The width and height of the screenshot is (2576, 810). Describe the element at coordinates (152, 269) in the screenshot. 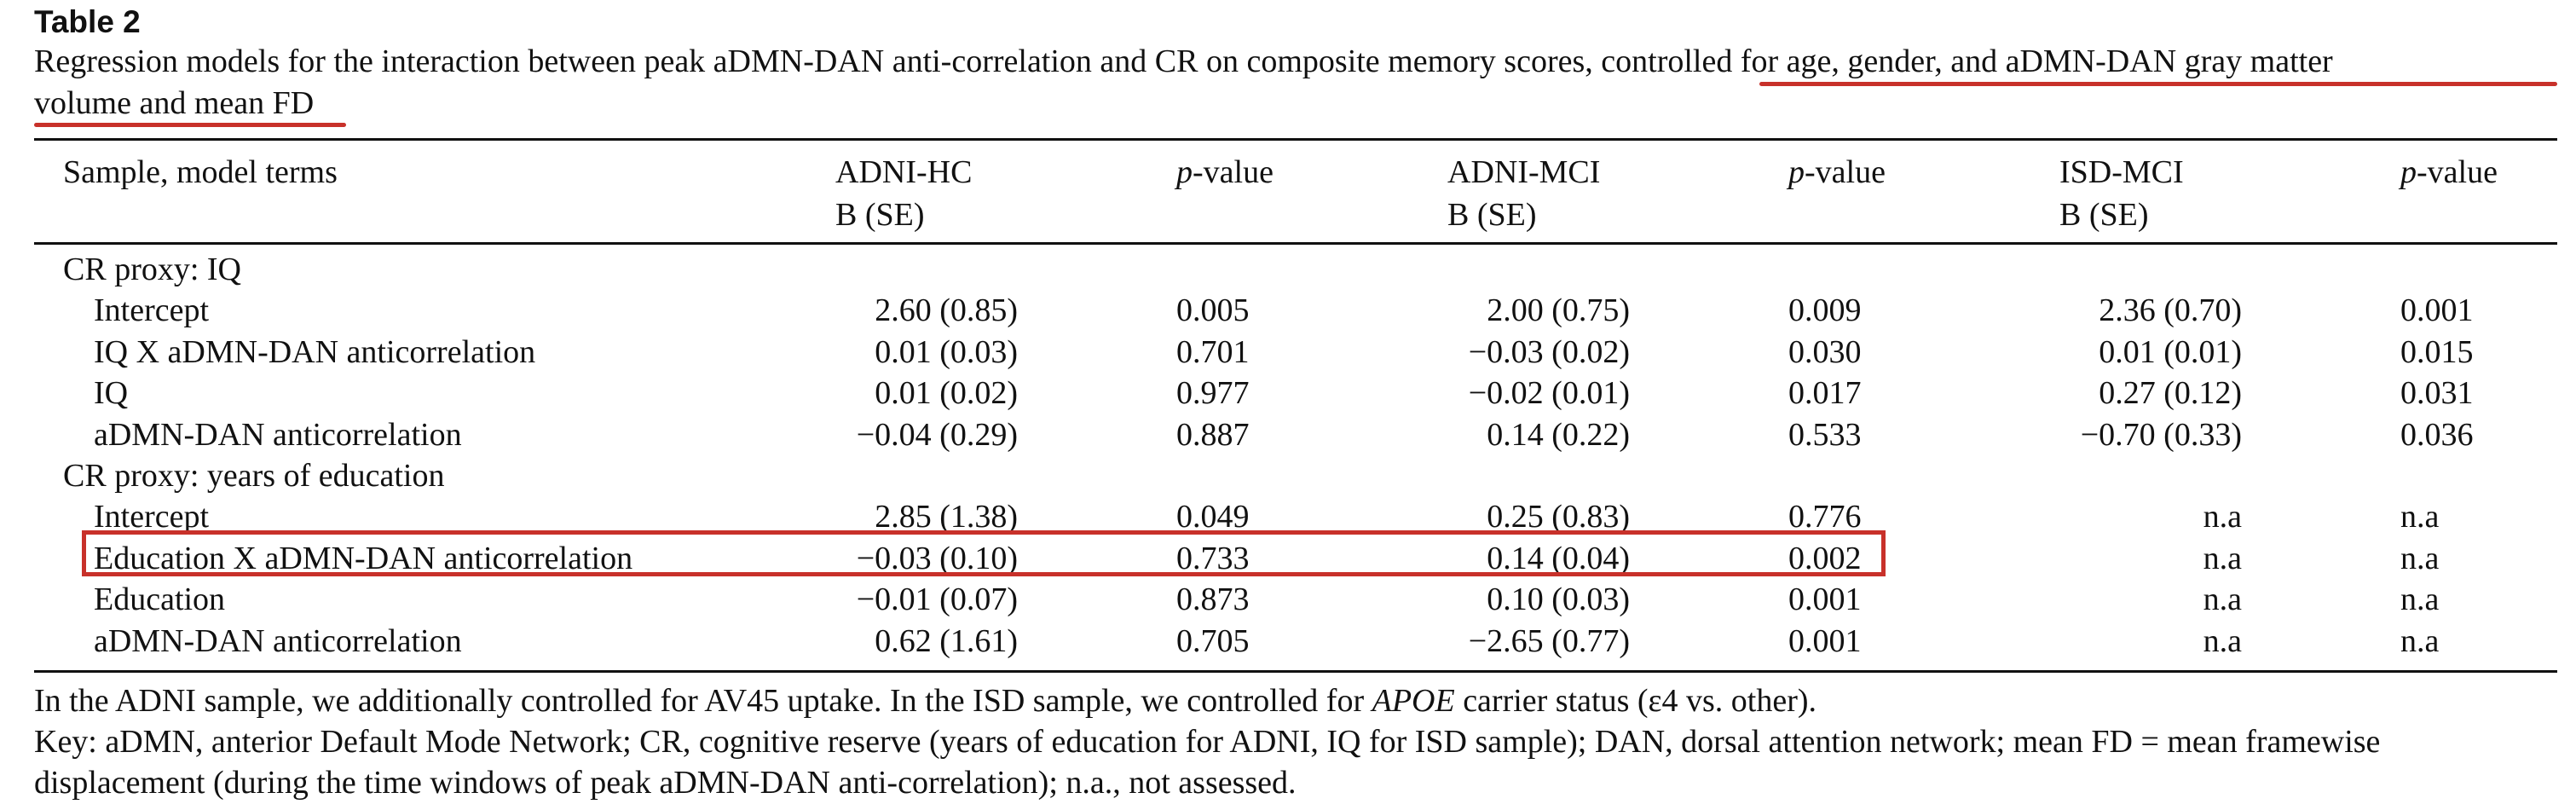

I see `section-heading: CR proxy: IQ` at that location.